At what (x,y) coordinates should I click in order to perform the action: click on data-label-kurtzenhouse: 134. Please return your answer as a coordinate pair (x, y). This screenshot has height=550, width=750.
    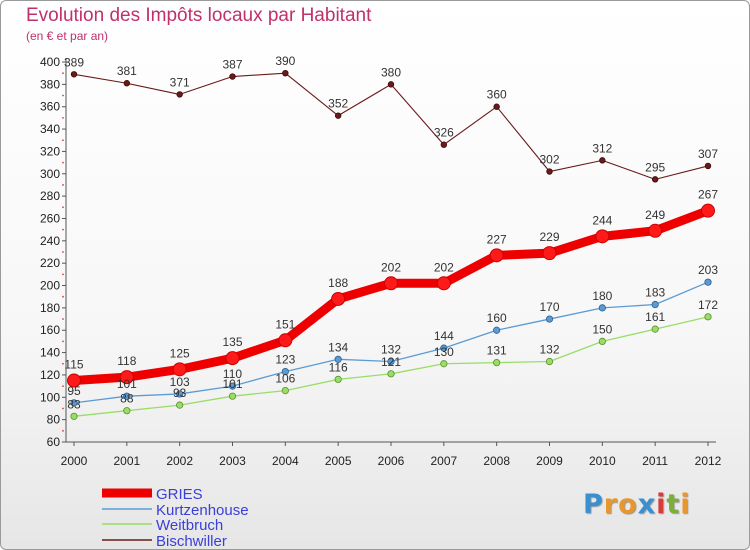
    Looking at the image, I should click on (338, 347).